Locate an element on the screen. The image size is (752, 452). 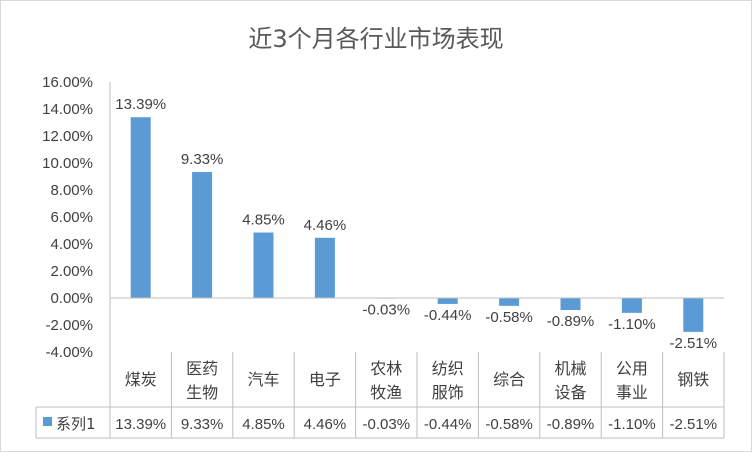
category-label-line1: 公用 is located at coordinates (632, 368).